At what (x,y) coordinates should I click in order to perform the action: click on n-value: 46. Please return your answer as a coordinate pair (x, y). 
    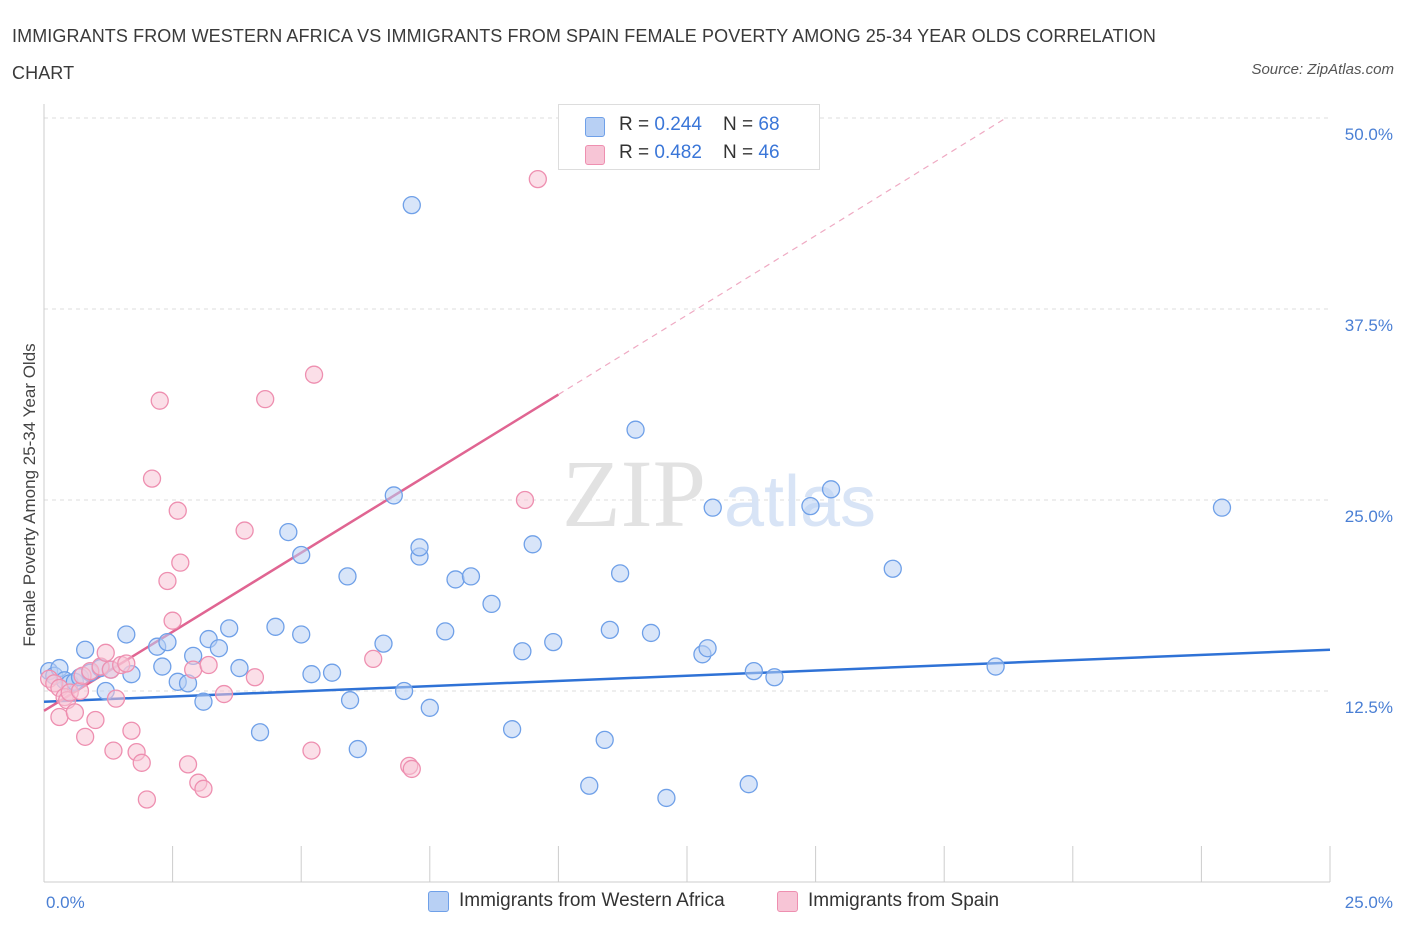
    Looking at the image, I should click on (769, 152).